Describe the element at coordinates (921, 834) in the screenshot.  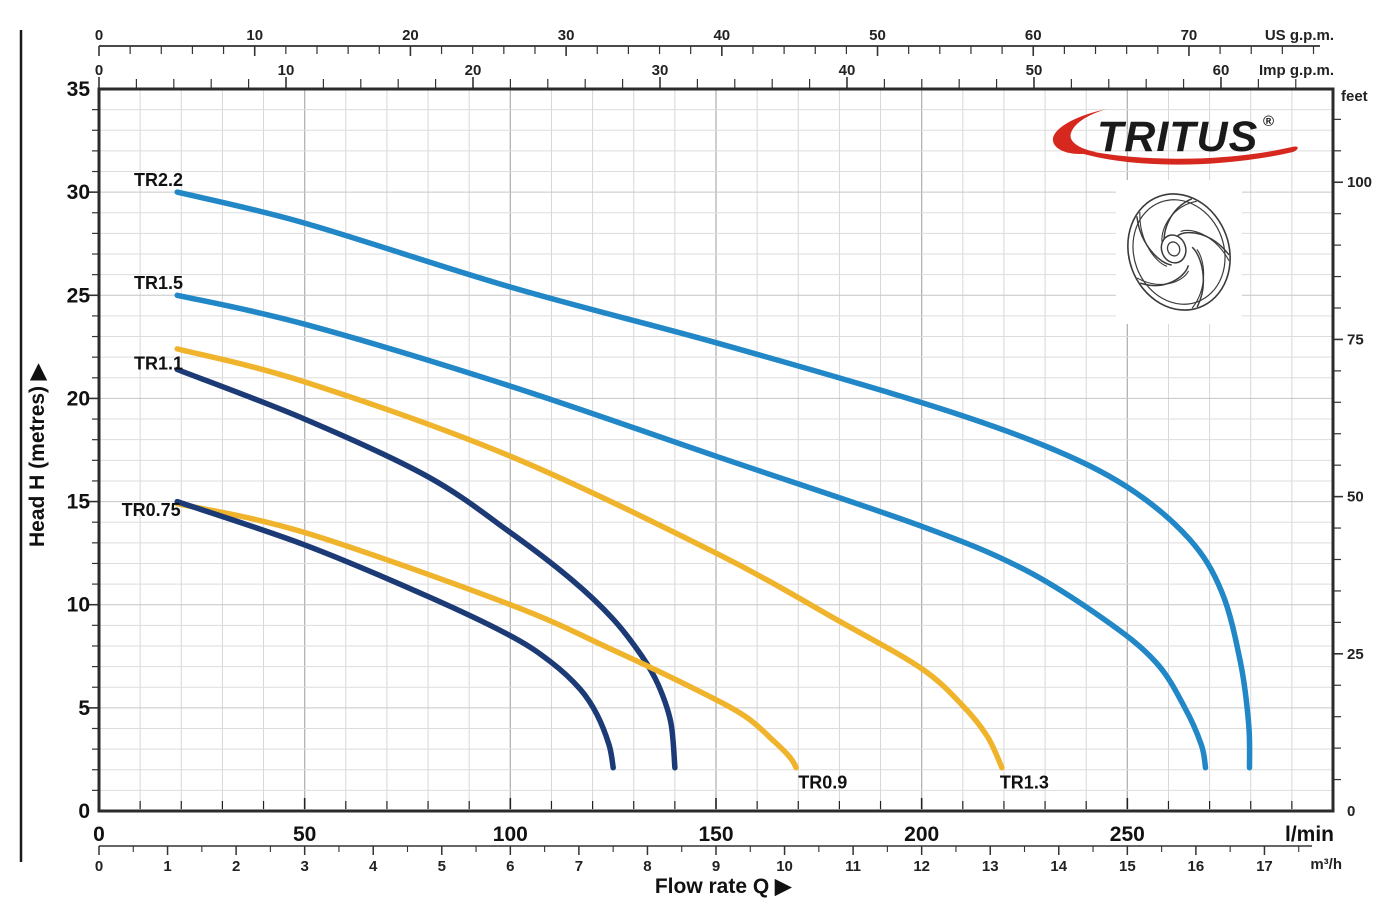
I see `lmin-label-200: 200` at that location.